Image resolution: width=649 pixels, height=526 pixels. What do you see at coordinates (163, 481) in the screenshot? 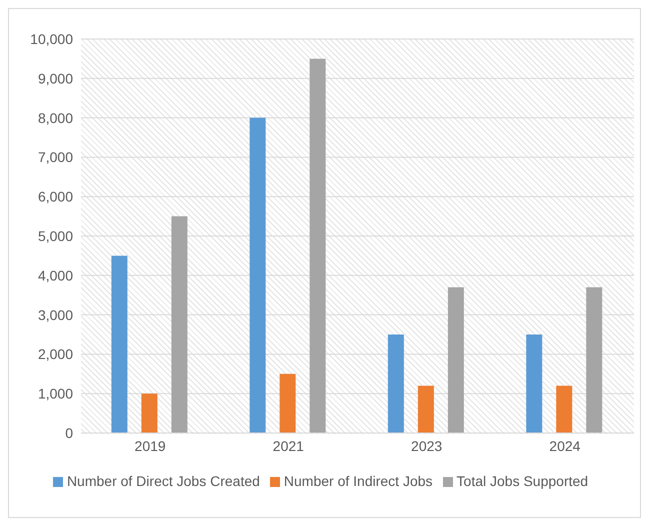
I see `legend-label: Number of Direct Jobs Created` at bounding box center [163, 481].